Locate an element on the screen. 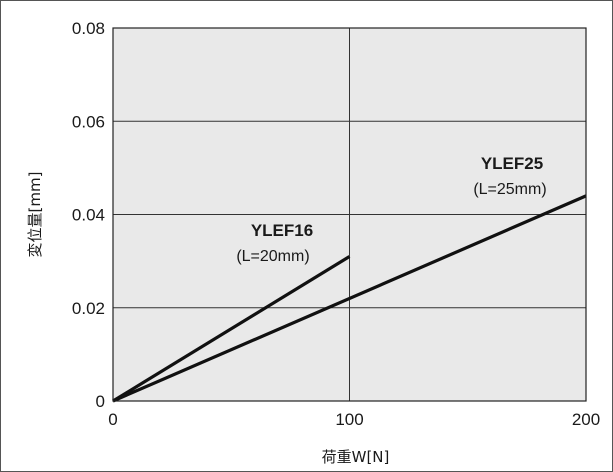  y-tick-label: 0.08 is located at coordinates (88, 28).